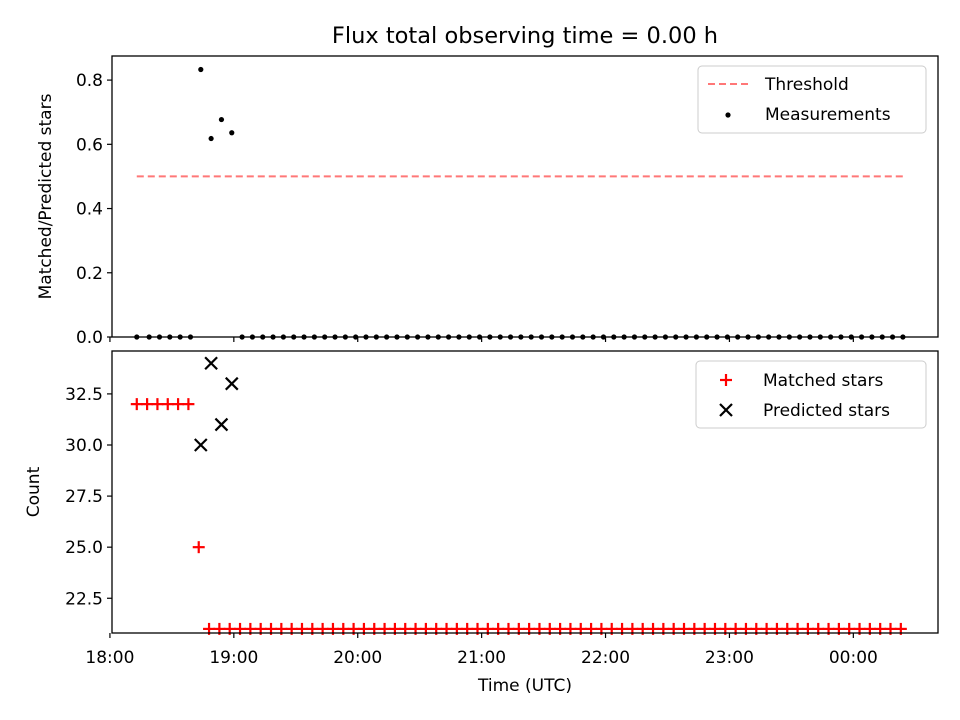  I want to click on top-y-tick-label: 0.6, so click(89, 145).